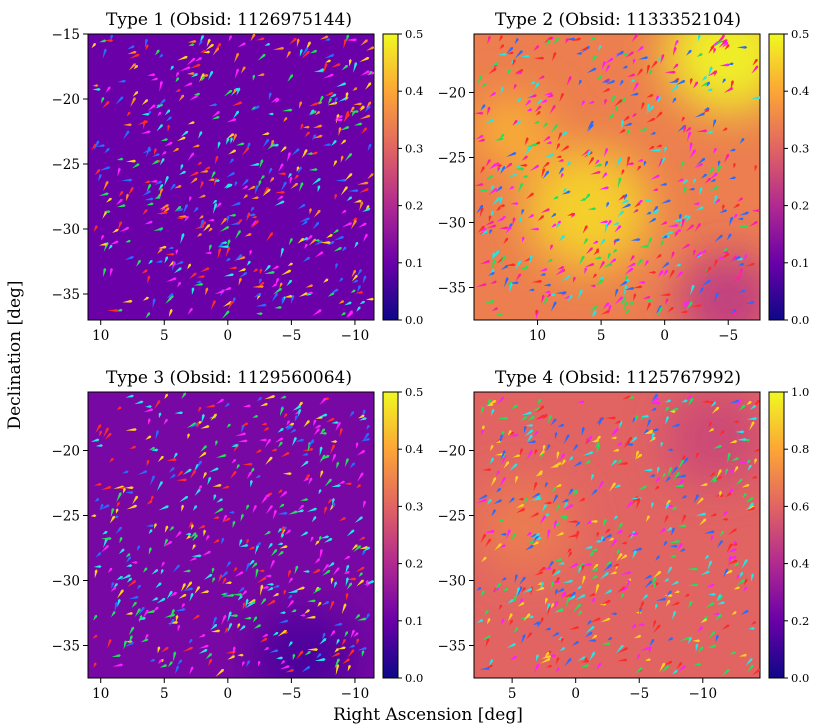 The image size is (830, 727). What do you see at coordinates (231, 535) in the screenshot?
I see `heatmap` at bounding box center [231, 535].